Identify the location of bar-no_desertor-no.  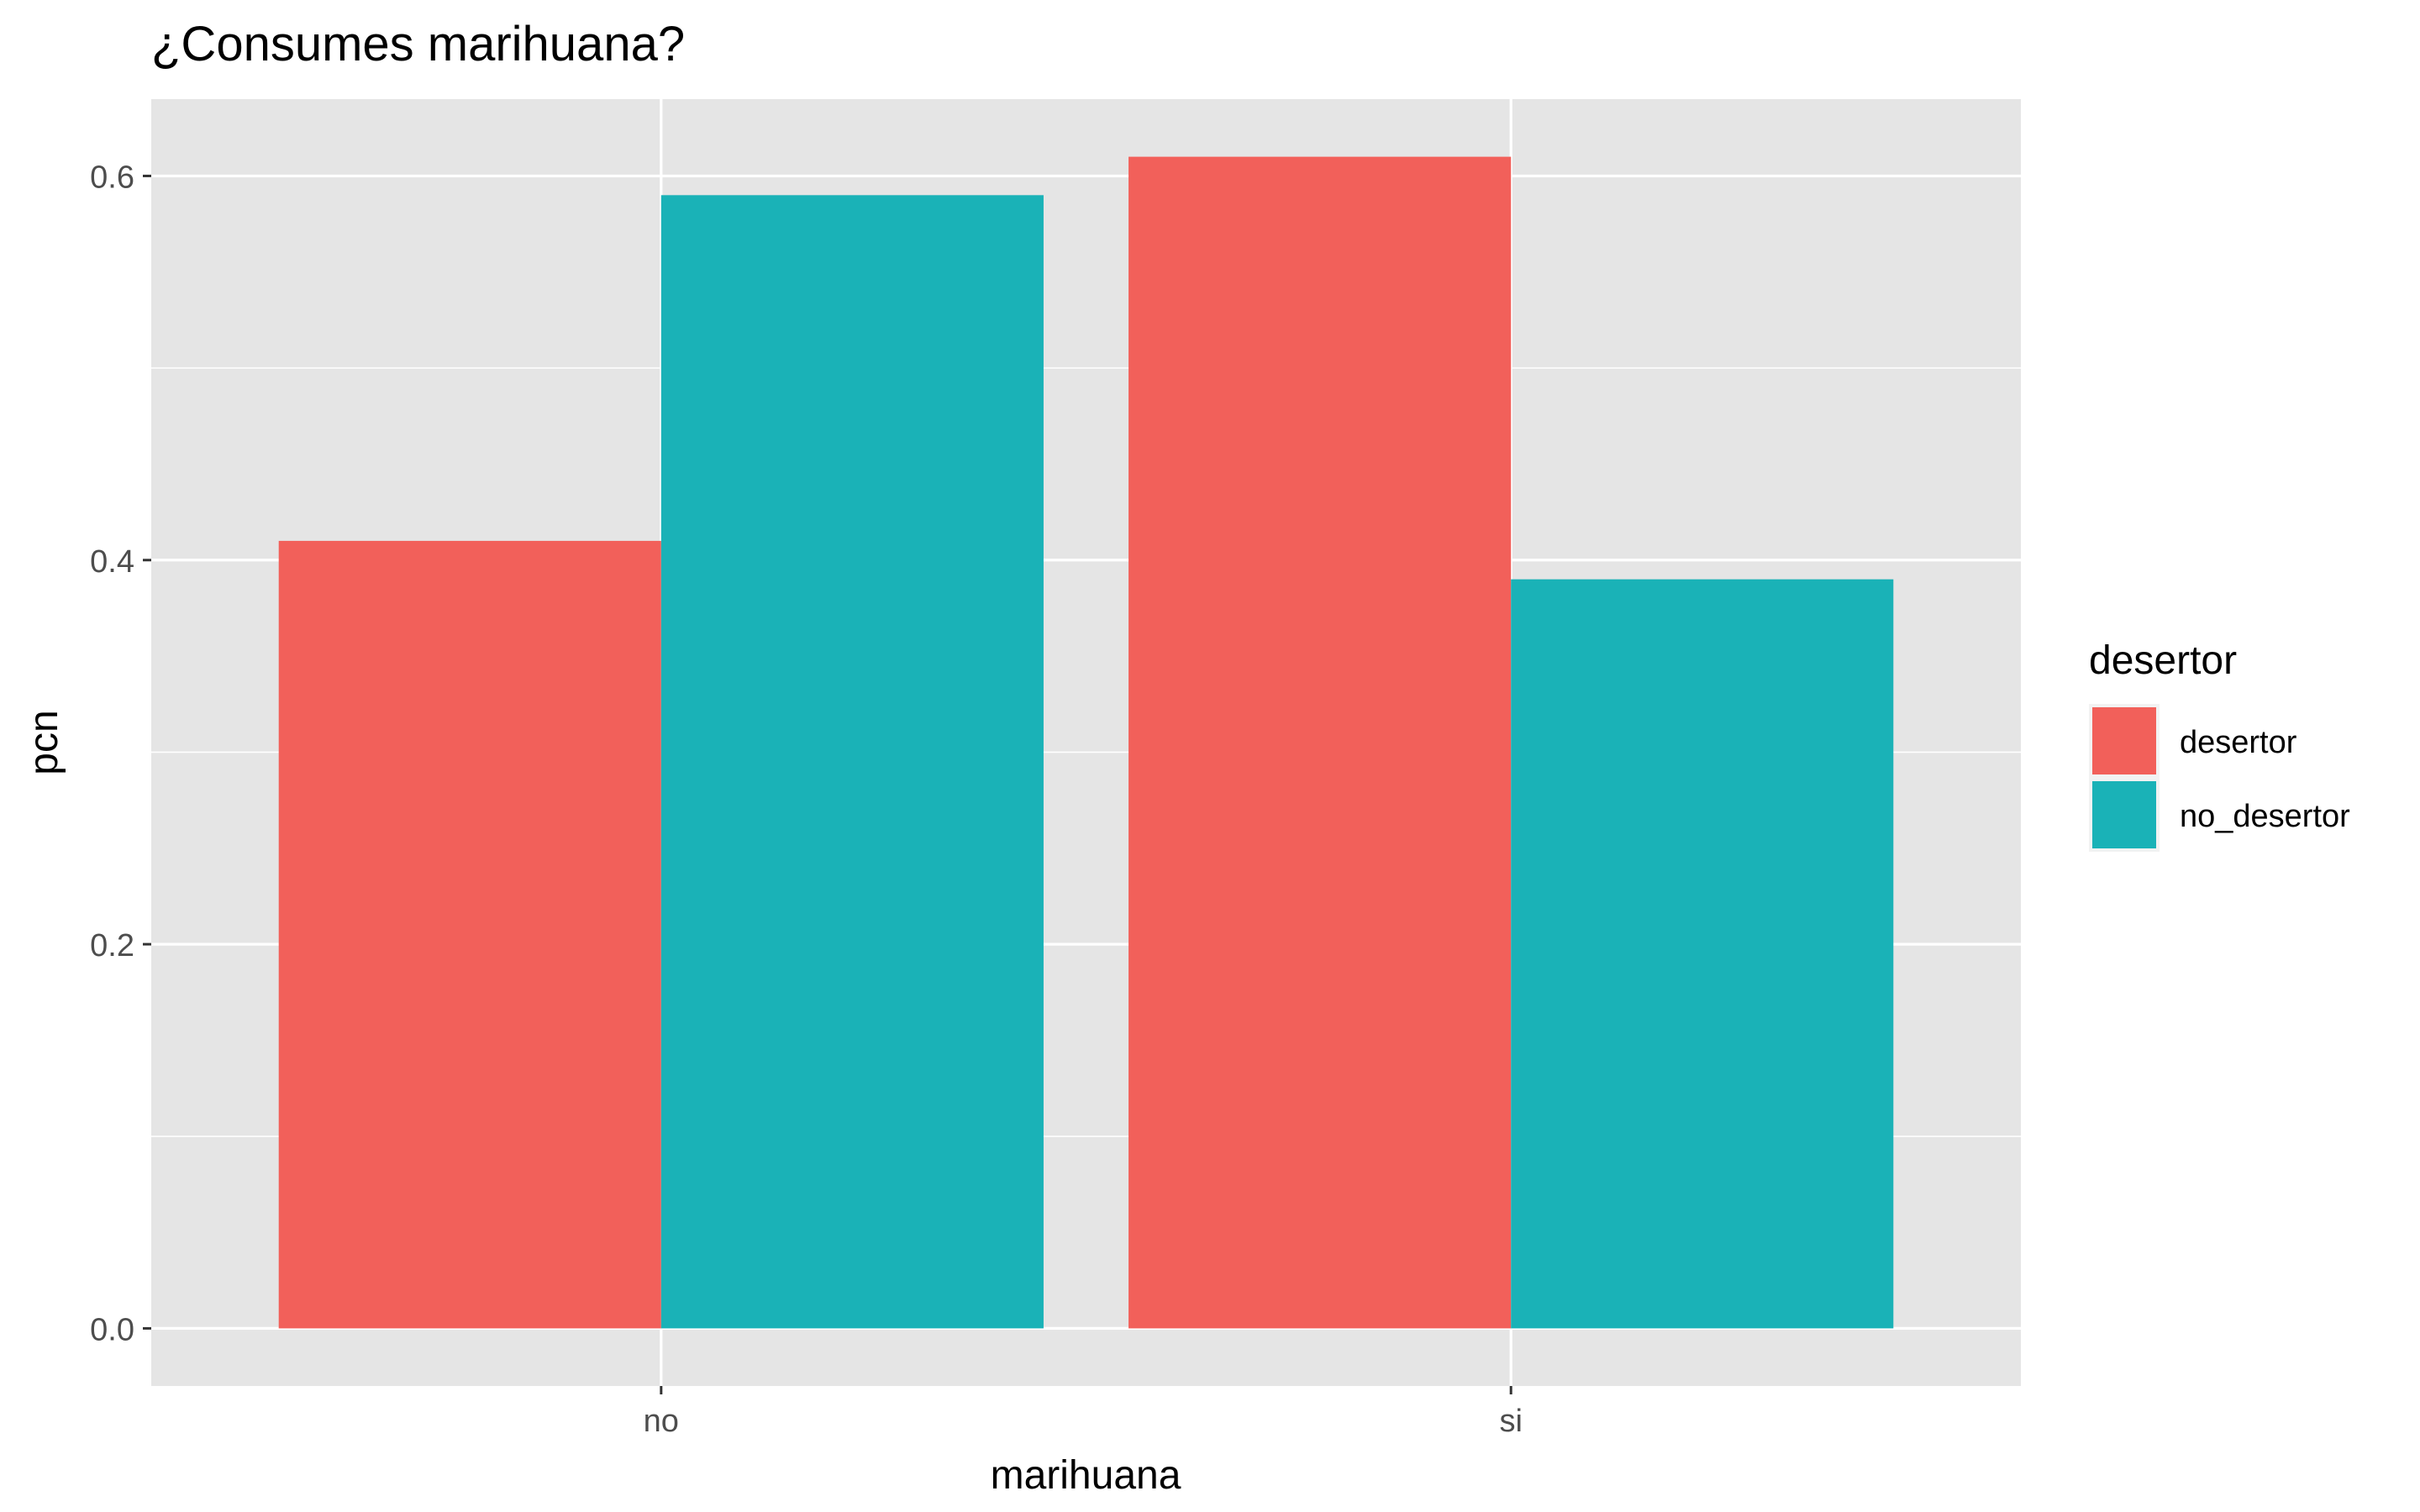
(852, 762).